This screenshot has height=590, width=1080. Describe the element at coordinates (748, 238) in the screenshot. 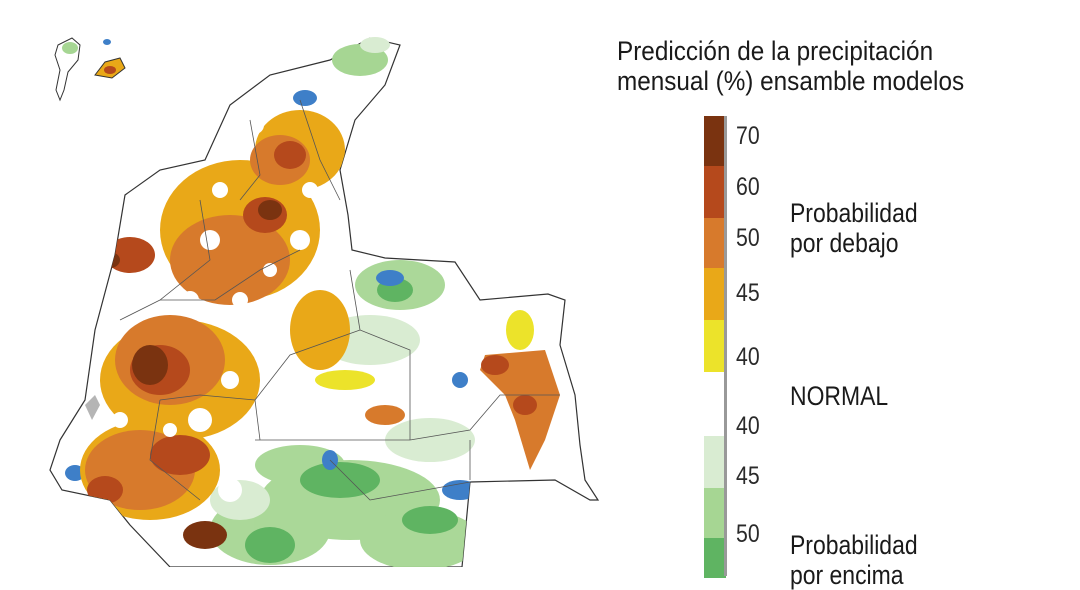

I see `tick-50-below: 50` at that location.